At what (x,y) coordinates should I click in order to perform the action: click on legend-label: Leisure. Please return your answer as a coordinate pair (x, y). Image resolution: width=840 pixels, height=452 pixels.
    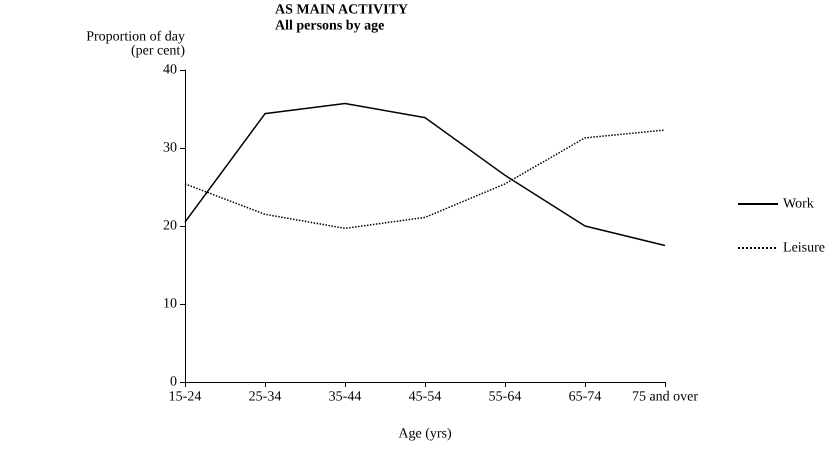
    Looking at the image, I should click on (804, 248).